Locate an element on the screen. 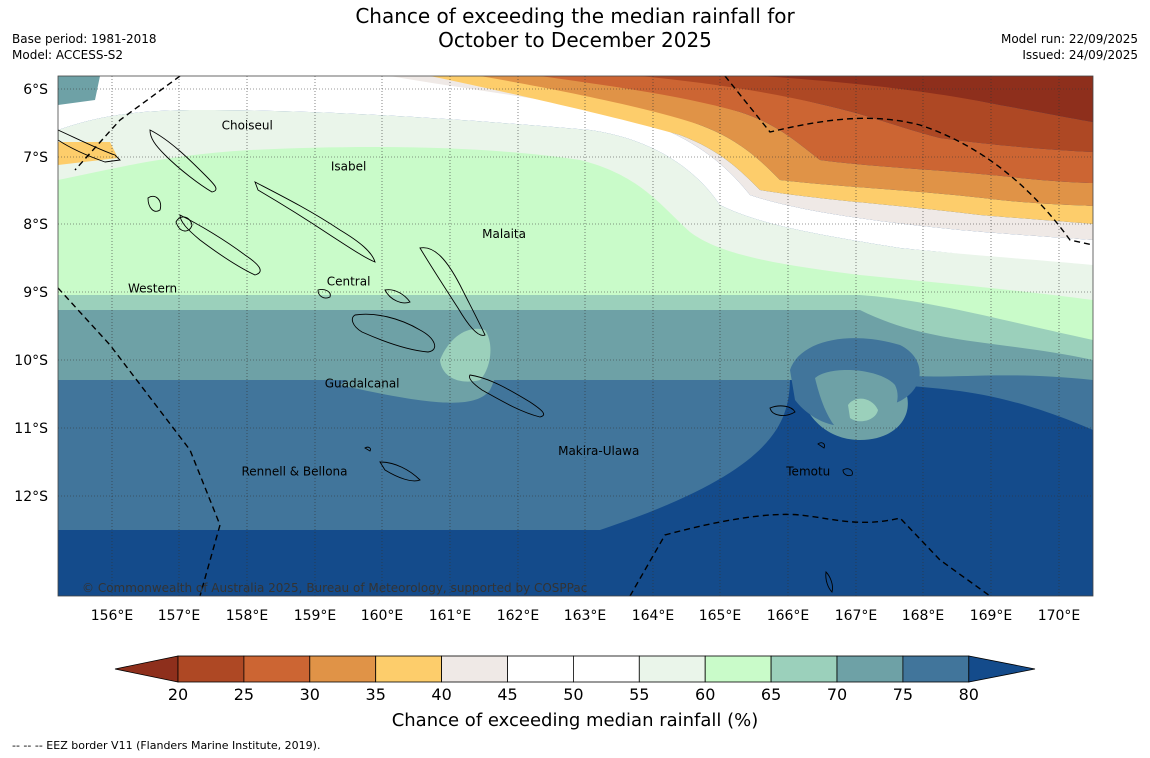  colorbar-tick-label: 35 is located at coordinates (376, 694).